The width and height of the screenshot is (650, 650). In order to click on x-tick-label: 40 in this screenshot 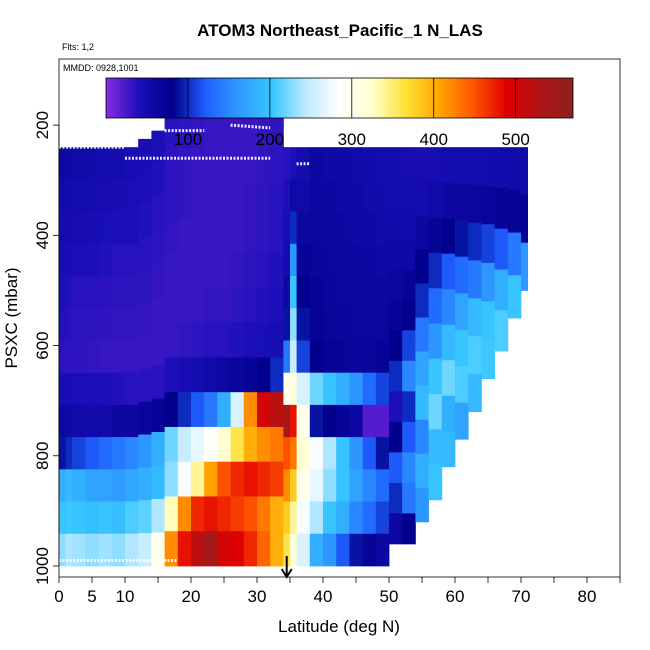, I will do `click(323, 596)`.